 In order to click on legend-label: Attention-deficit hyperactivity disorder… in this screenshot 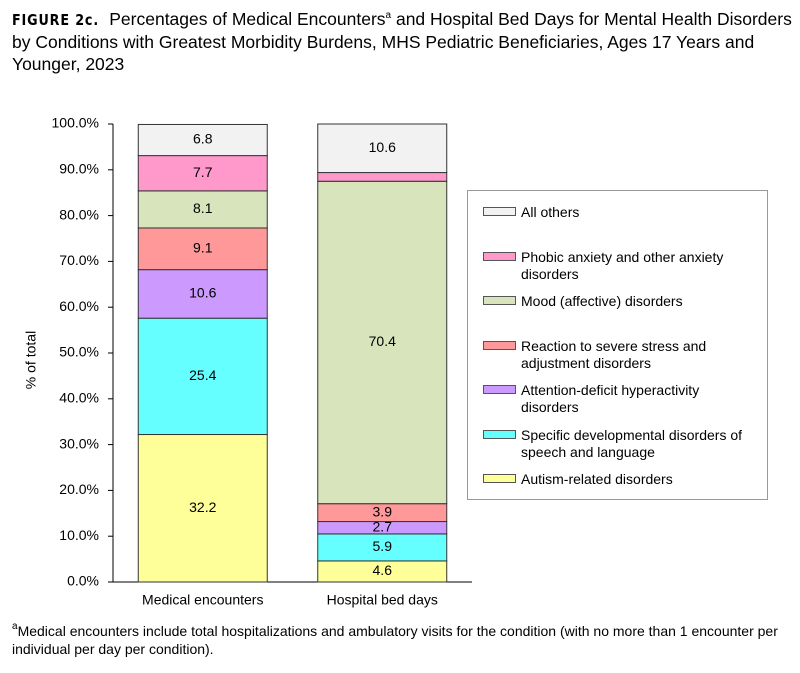, I will do `click(610, 398)`.